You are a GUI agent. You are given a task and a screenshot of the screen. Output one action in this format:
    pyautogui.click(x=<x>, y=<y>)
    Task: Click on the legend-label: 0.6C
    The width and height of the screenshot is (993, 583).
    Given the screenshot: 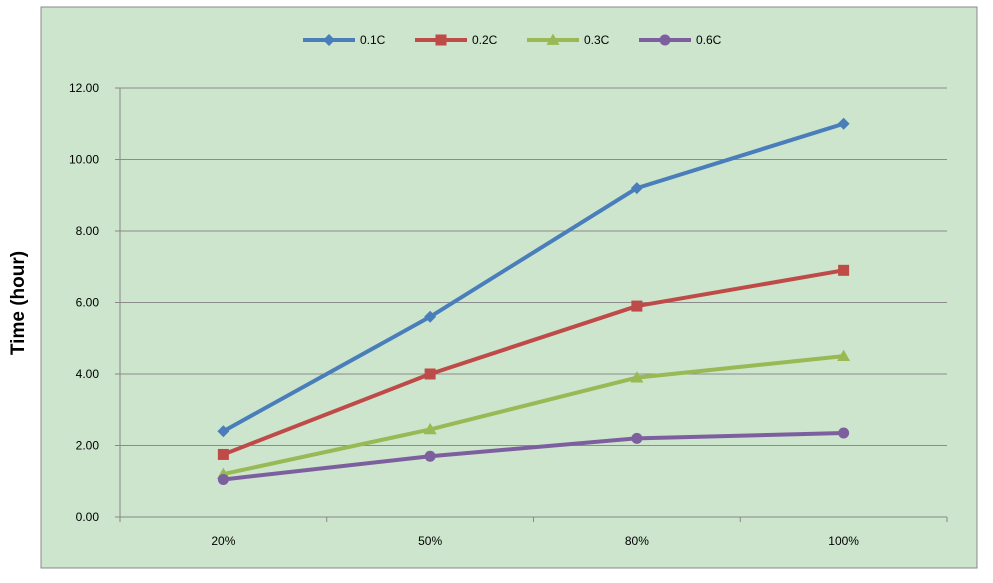 What is the action you would take?
    pyautogui.click(x=709, y=40)
    